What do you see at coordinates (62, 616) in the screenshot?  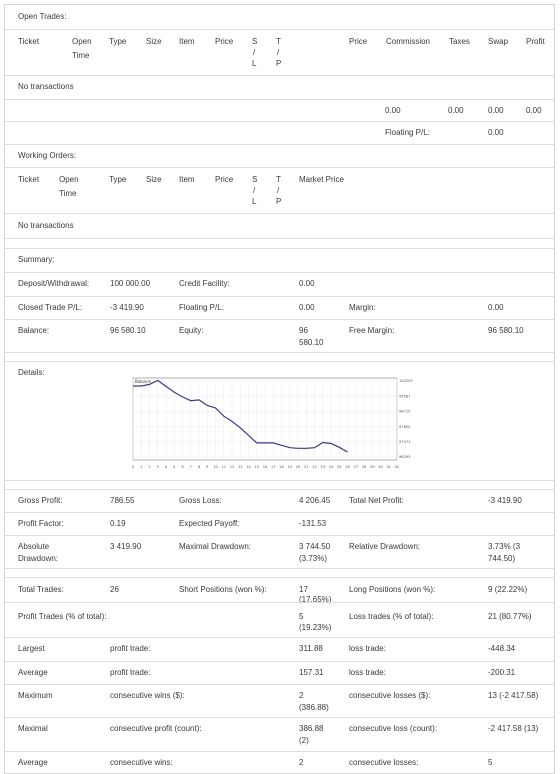 I see `profit-trades-label: Profit Trades (% of total):` at bounding box center [62, 616].